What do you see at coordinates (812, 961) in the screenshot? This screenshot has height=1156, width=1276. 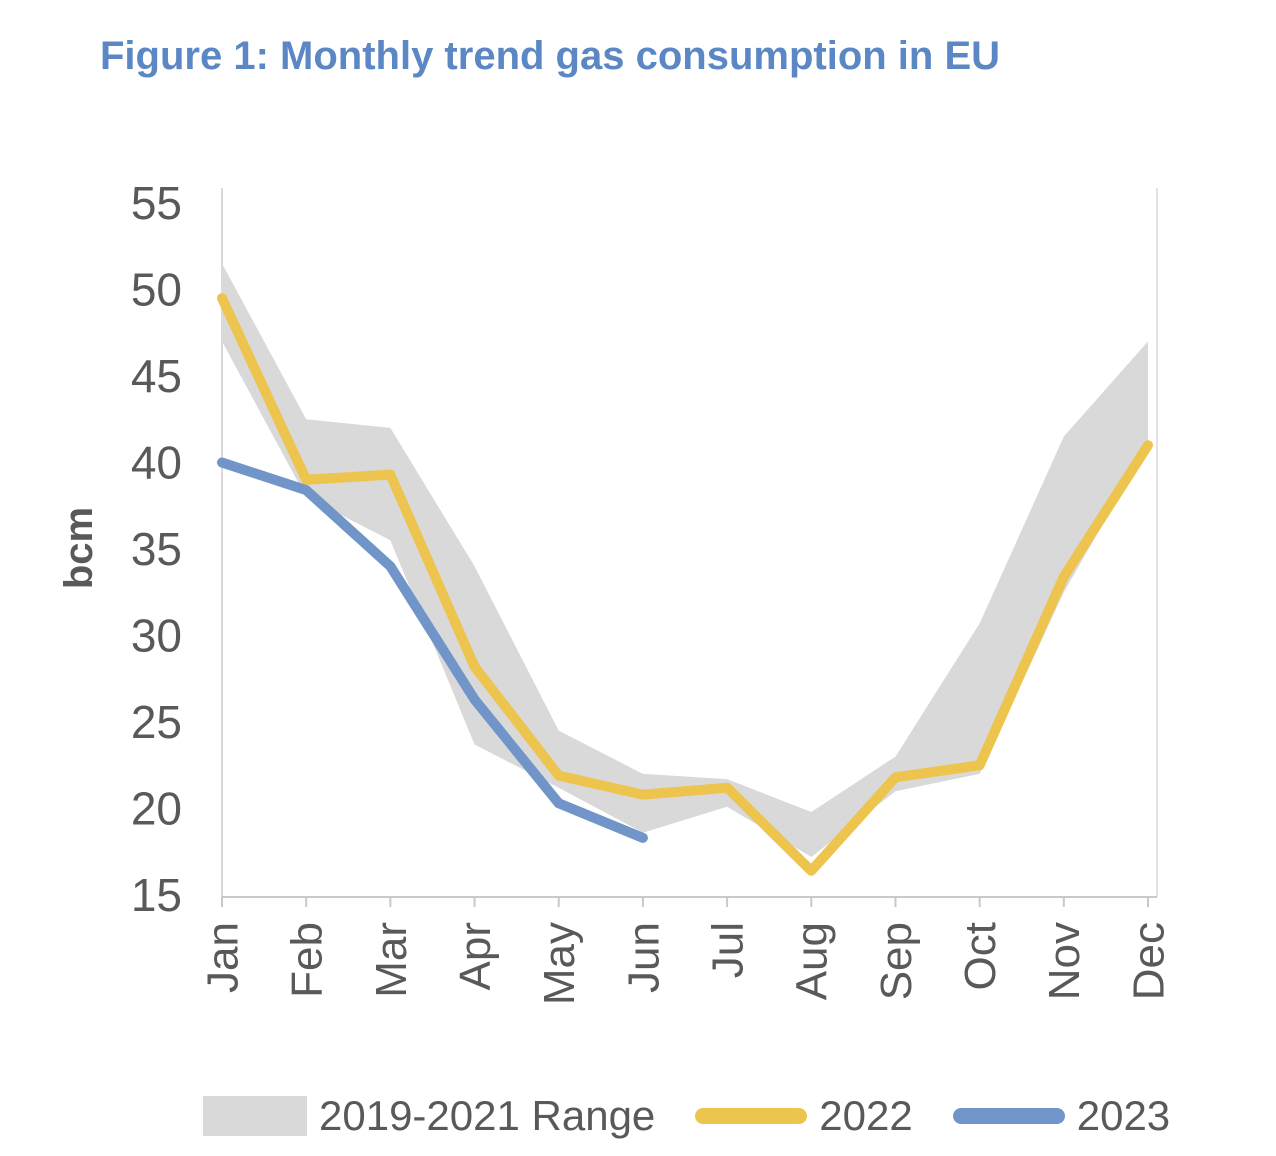 I see `svg-text: Aug` at bounding box center [812, 961].